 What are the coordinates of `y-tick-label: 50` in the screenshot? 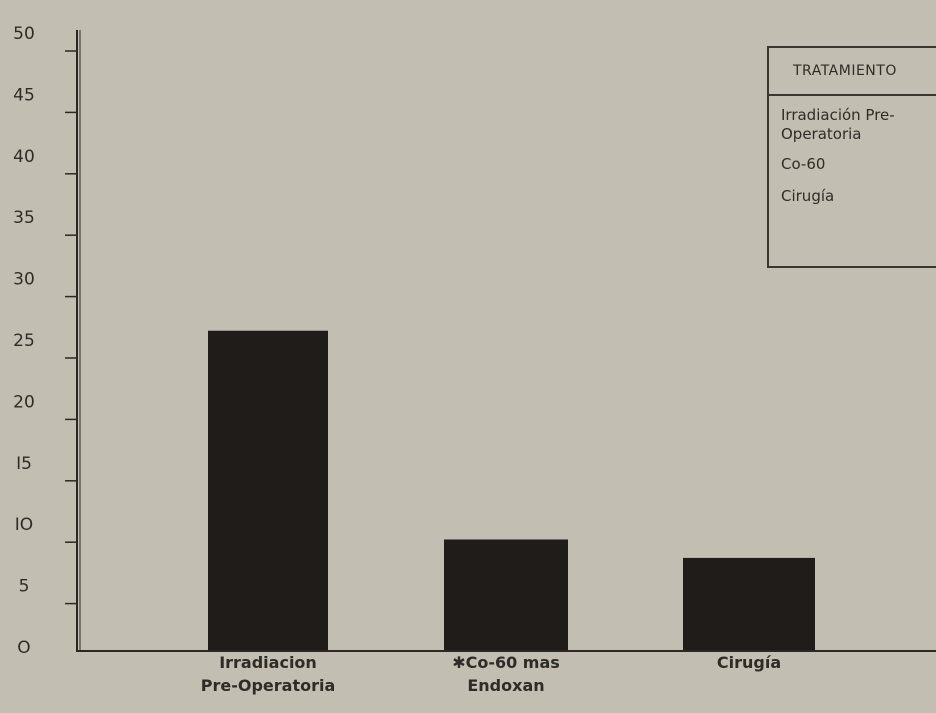 It's located at (24, 34).